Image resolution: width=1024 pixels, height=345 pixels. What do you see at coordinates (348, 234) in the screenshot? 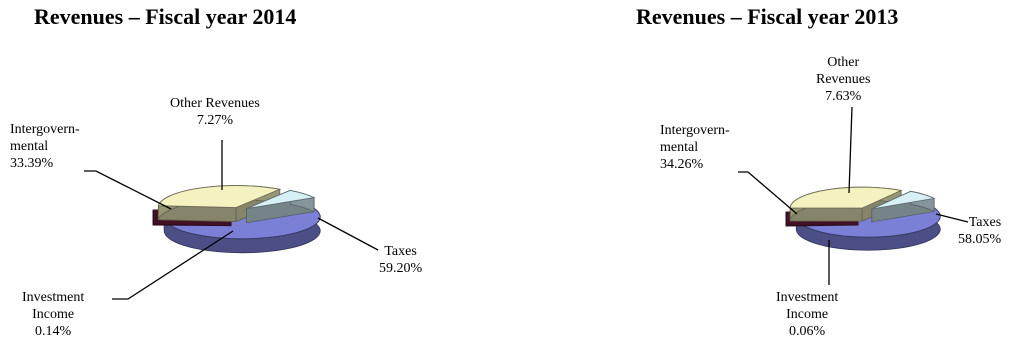
I see `leader-line-2014-taxes` at bounding box center [348, 234].